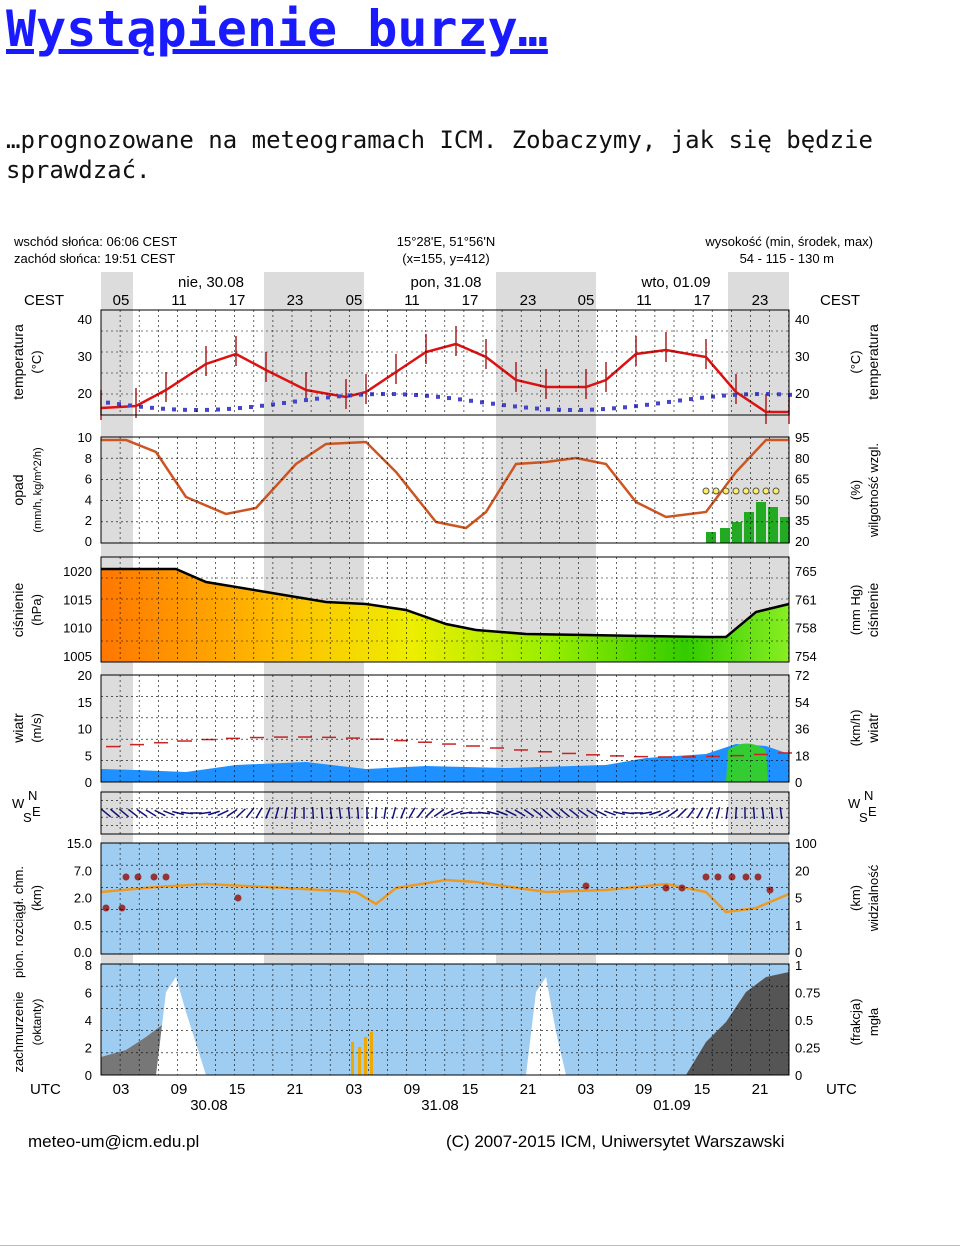 This screenshot has height=1251, width=960. I want to click on pressure-panel, so click(445, 609).